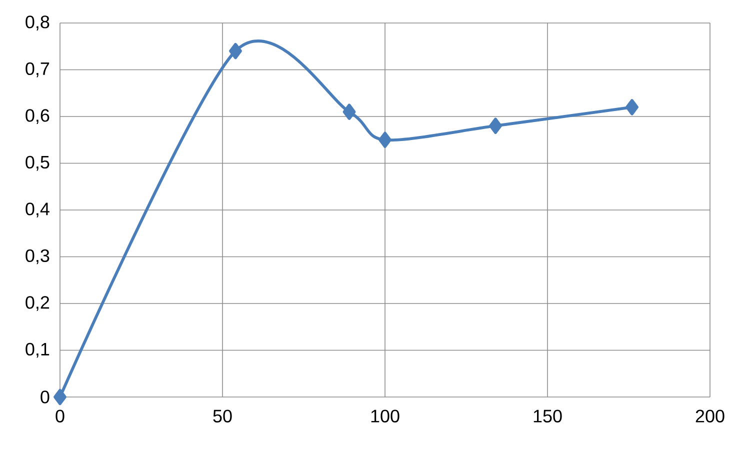 The width and height of the screenshot is (750, 450). What do you see at coordinates (38, 163) in the screenshot?
I see `y-tick-label: 0,5` at bounding box center [38, 163].